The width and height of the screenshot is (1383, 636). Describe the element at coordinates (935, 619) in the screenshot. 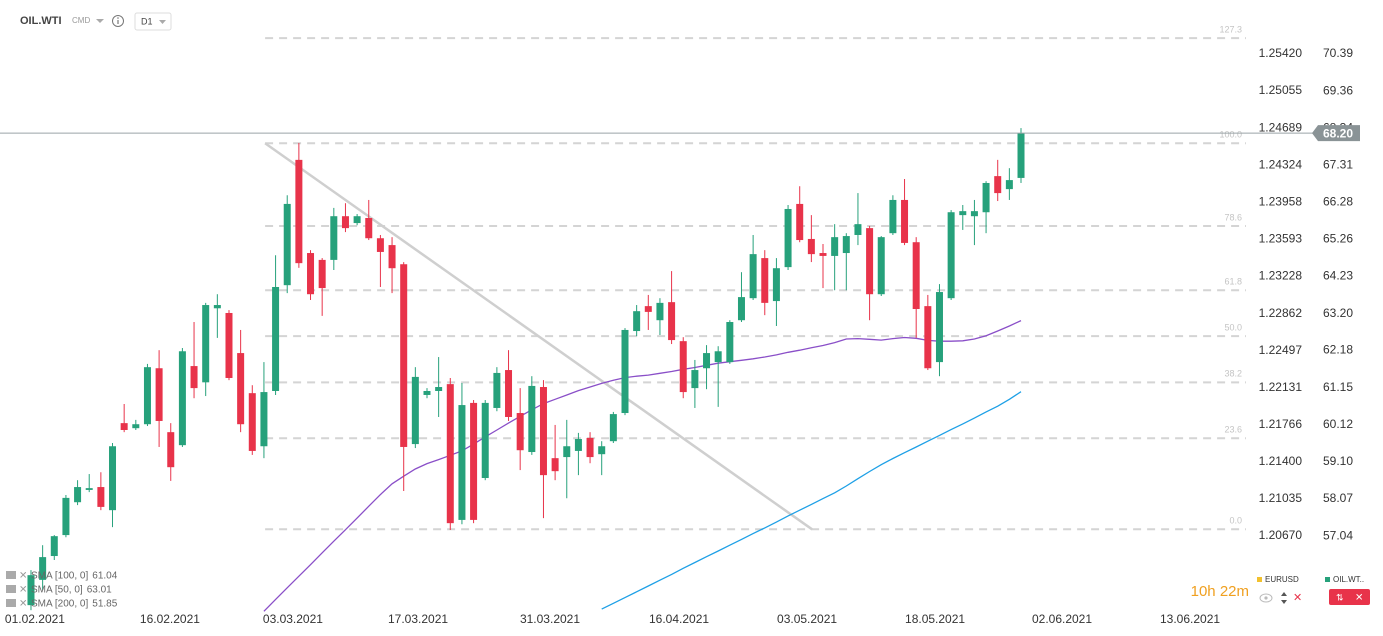

I see `x-tick-label: 18.05.2021` at that location.